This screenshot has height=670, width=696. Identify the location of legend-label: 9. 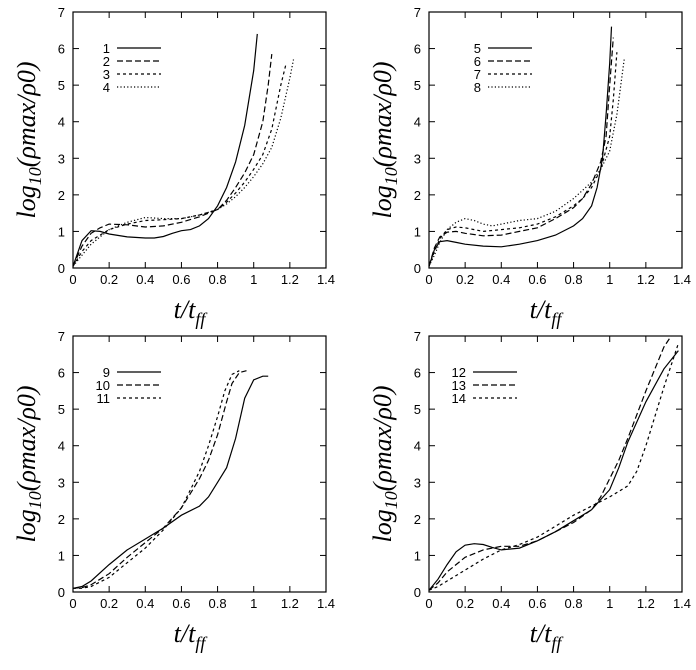
(106, 372).